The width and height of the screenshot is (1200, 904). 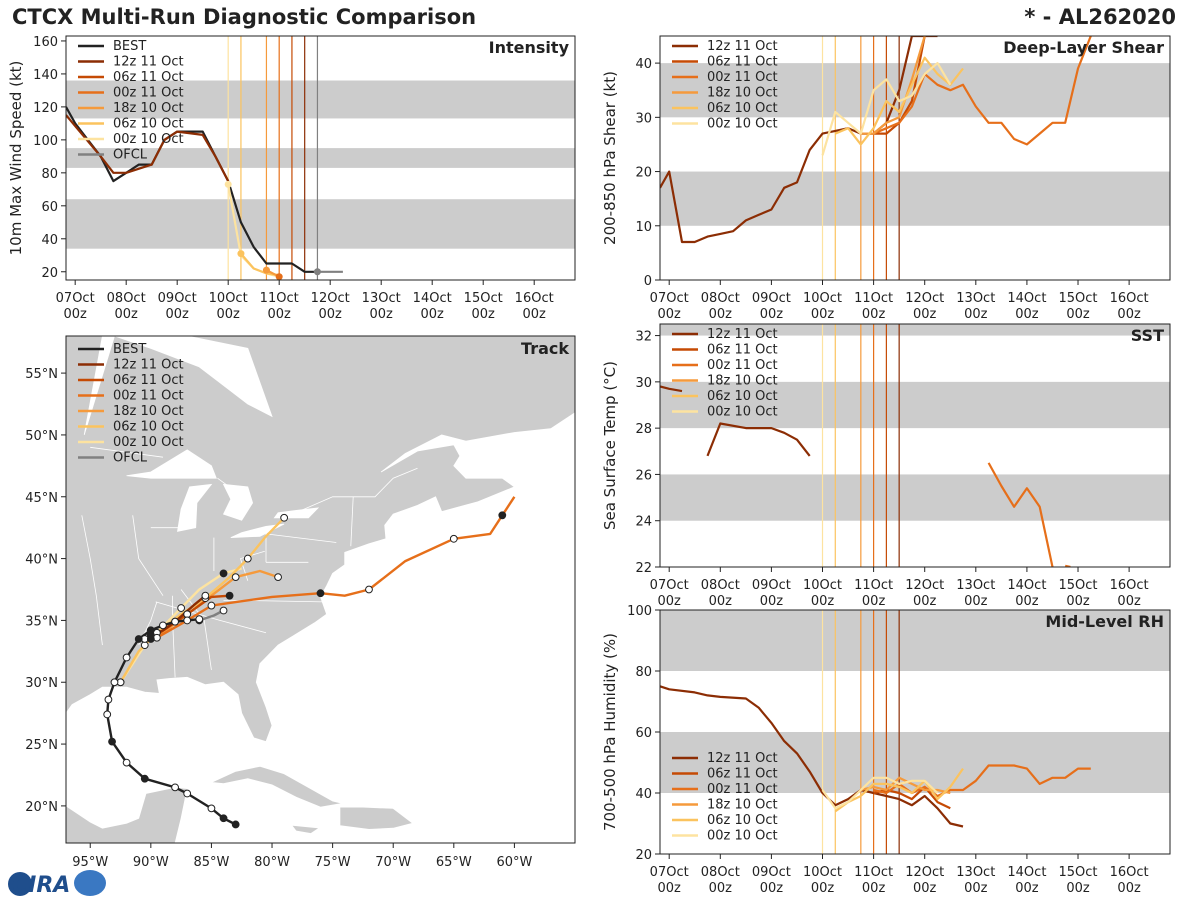 I want to click on x-tick-label: 09Oct, so click(x=771, y=585).